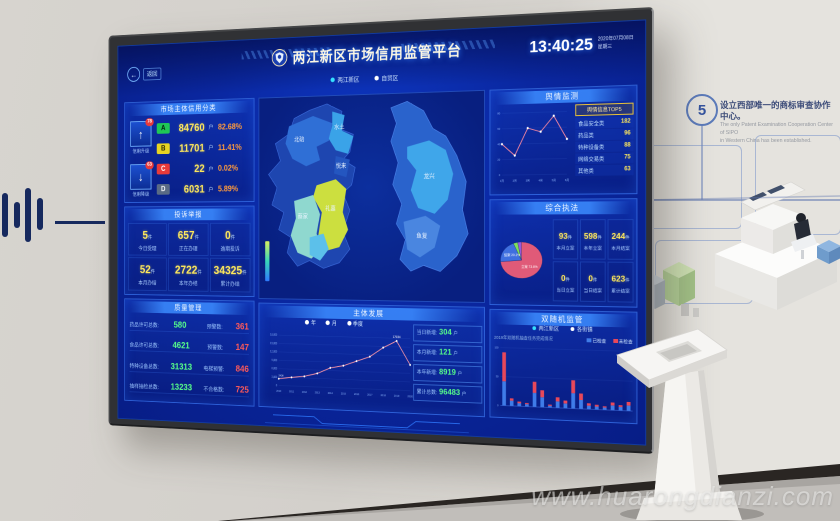 The image size is (840, 521). What do you see at coordinates (627, 133) in the screenshot?
I see `sentiment-item-value: 96` at bounding box center [627, 133].